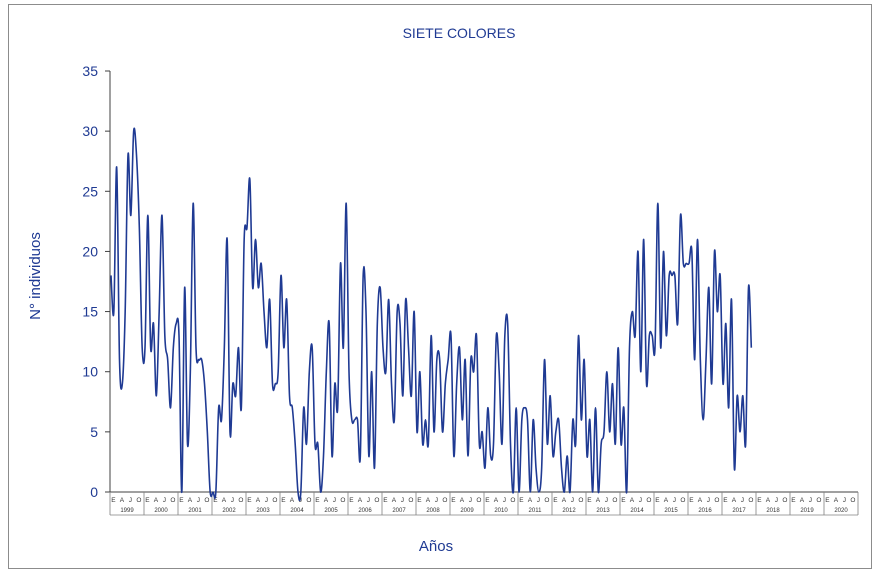 The image size is (876, 573). Describe the element at coordinates (436, 546) in the screenshot. I see `x-axis-title: Años` at that location.